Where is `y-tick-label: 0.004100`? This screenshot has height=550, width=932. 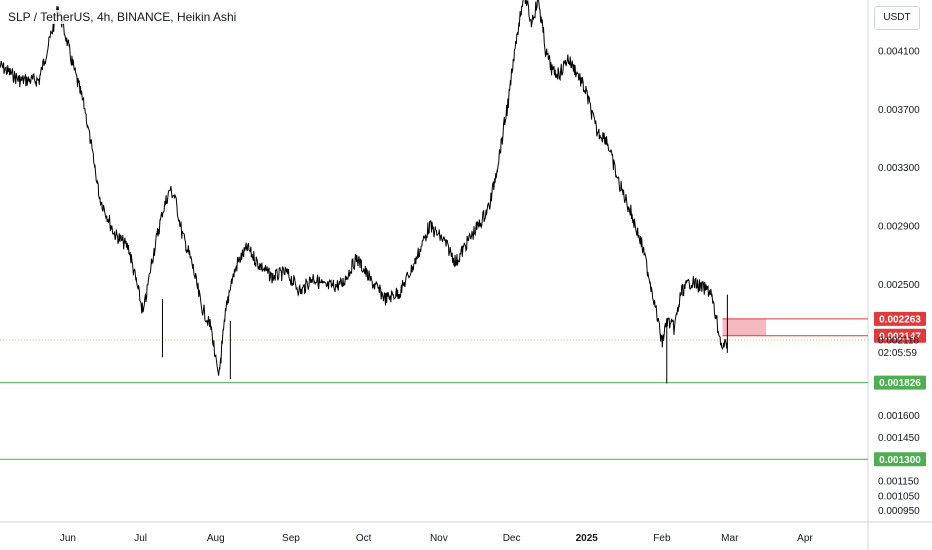 y-tick-label: 0.004100 is located at coordinates (899, 52).